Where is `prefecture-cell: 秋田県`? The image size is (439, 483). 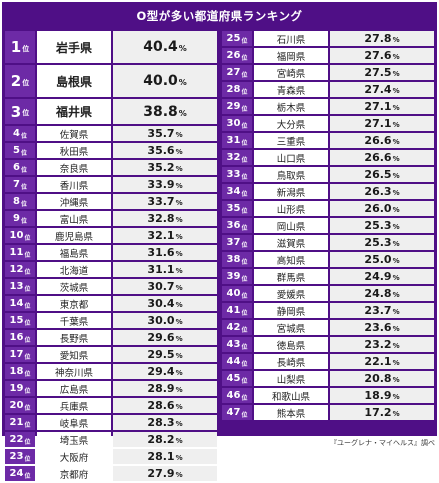 prefecture-cell: 秋田県 is located at coordinates (74, 150).